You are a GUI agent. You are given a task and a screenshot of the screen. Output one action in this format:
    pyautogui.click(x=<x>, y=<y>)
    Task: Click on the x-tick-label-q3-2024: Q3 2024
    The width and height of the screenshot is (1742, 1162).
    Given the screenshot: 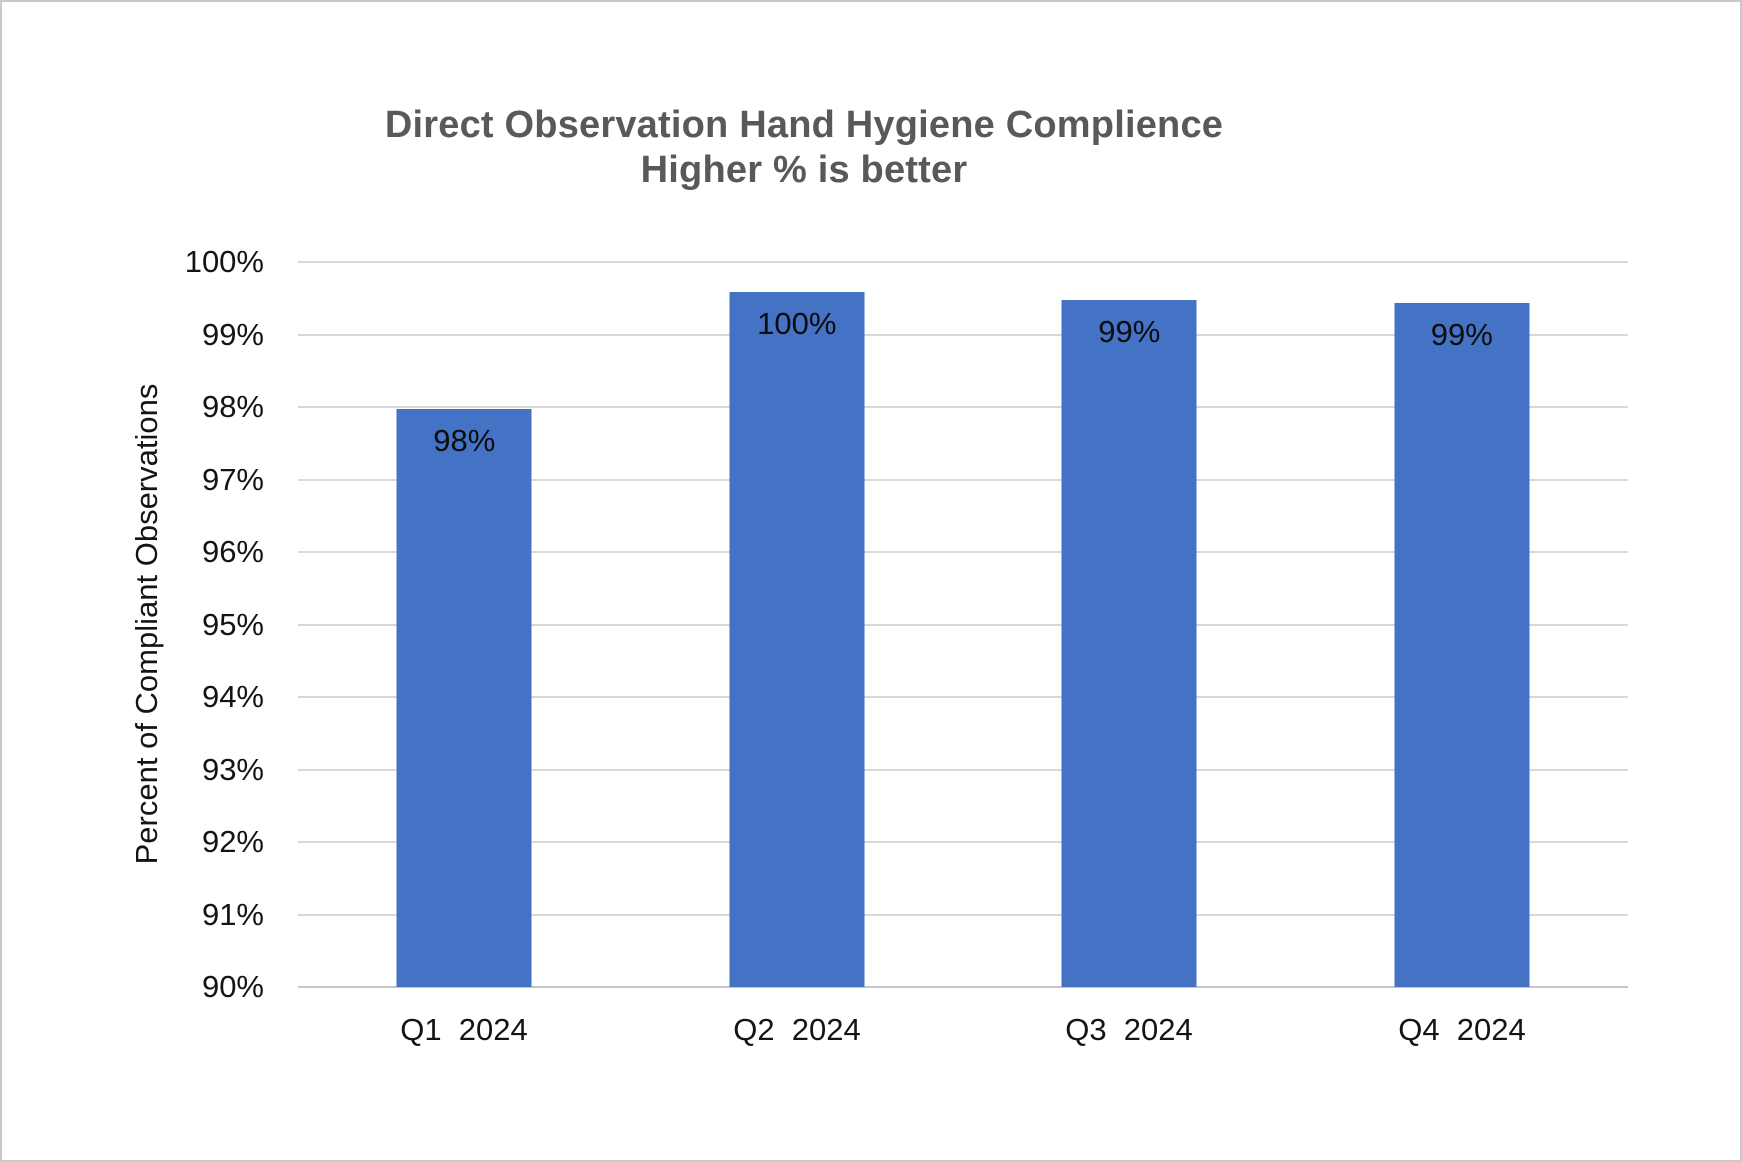 What is the action you would take?
    pyautogui.click(x=1129, y=1029)
    